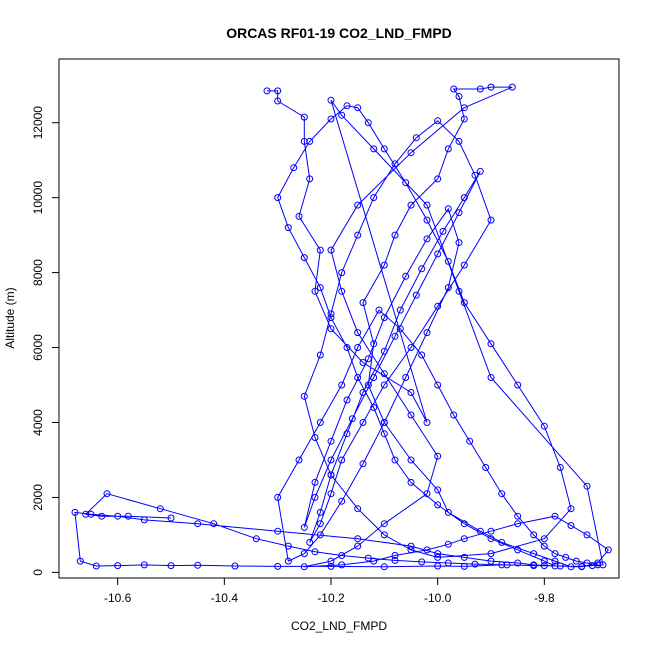 Image resolution: width=650 pixels, height=650 pixels. Describe the element at coordinates (38, 347) in the screenshot. I see `y-tick-label: 6000` at that location.